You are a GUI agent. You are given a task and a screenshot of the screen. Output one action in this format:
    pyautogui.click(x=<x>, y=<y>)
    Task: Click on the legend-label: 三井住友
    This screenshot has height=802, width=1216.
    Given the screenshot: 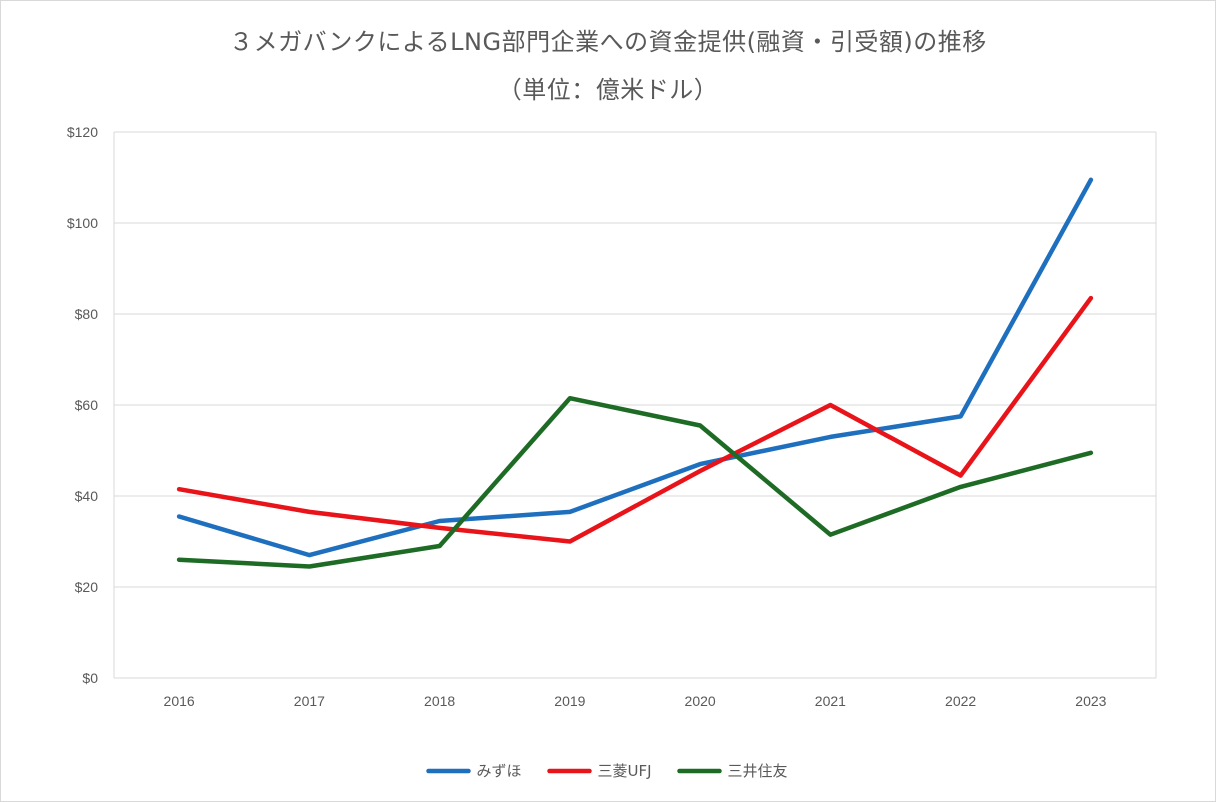 What is the action you would take?
    pyautogui.click(x=758, y=771)
    